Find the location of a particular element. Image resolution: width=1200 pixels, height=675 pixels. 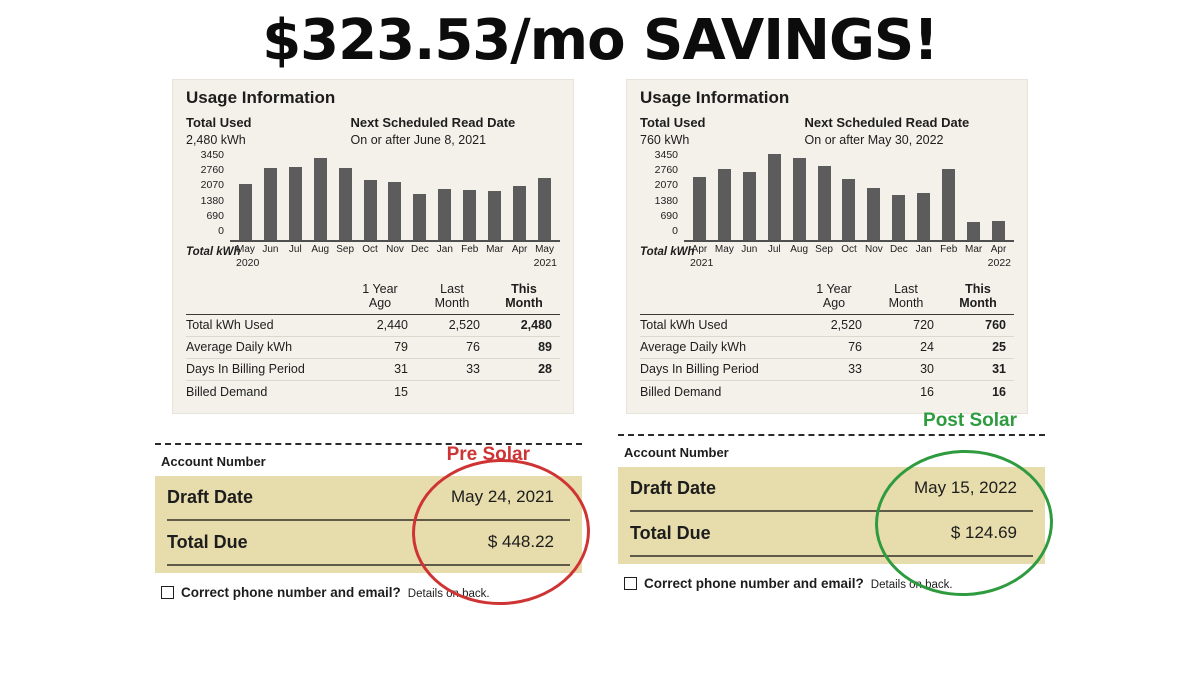

usage-table-row: Days In Billing Period 33 30 31 is located at coordinates (827, 370).